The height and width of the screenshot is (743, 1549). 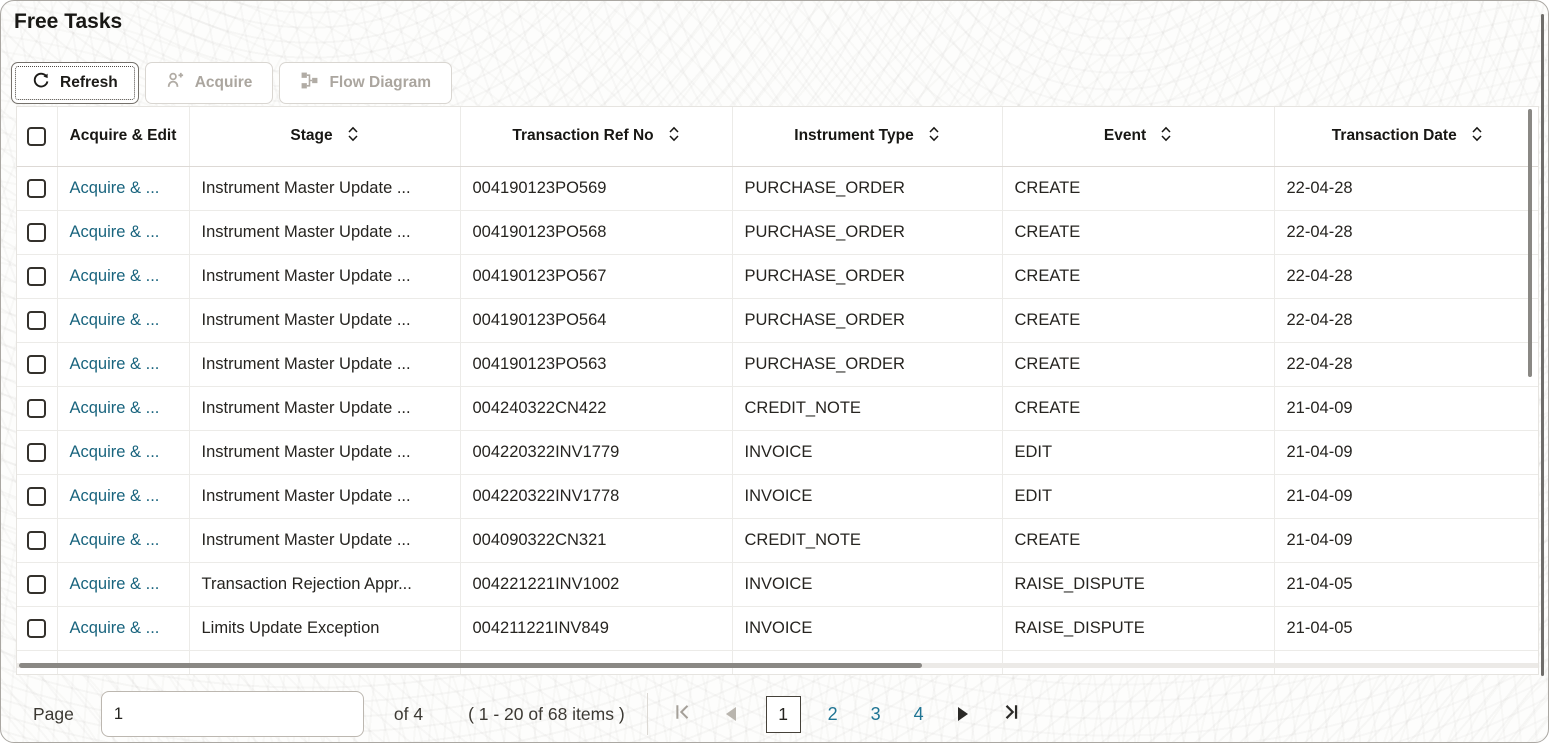 What do you see at coordinates (1125, 136) in the screenshot?
I see `col-label-event: Event` at bounding box center [1125, 136].